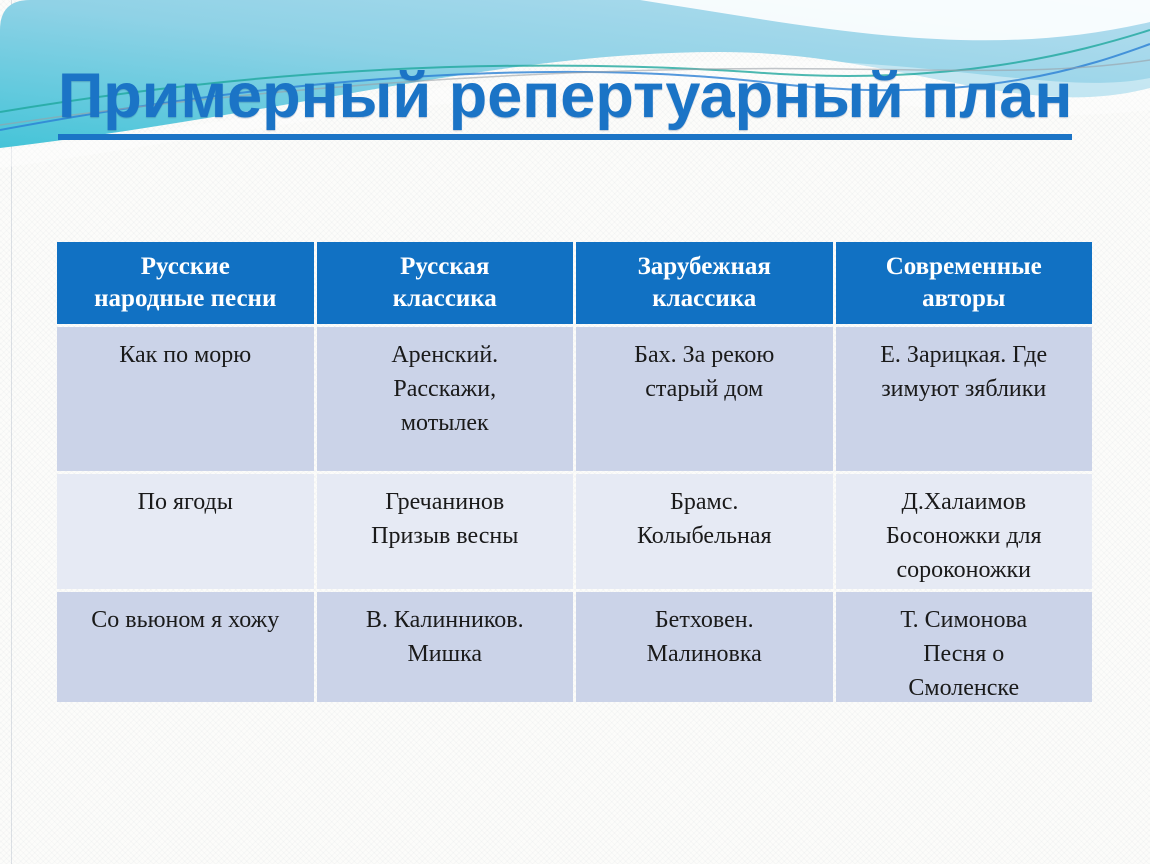 Image resolution: width=1150 pixels, height=864 pixels. I want to click on table-cell: По ягоды, so click(185, 531).